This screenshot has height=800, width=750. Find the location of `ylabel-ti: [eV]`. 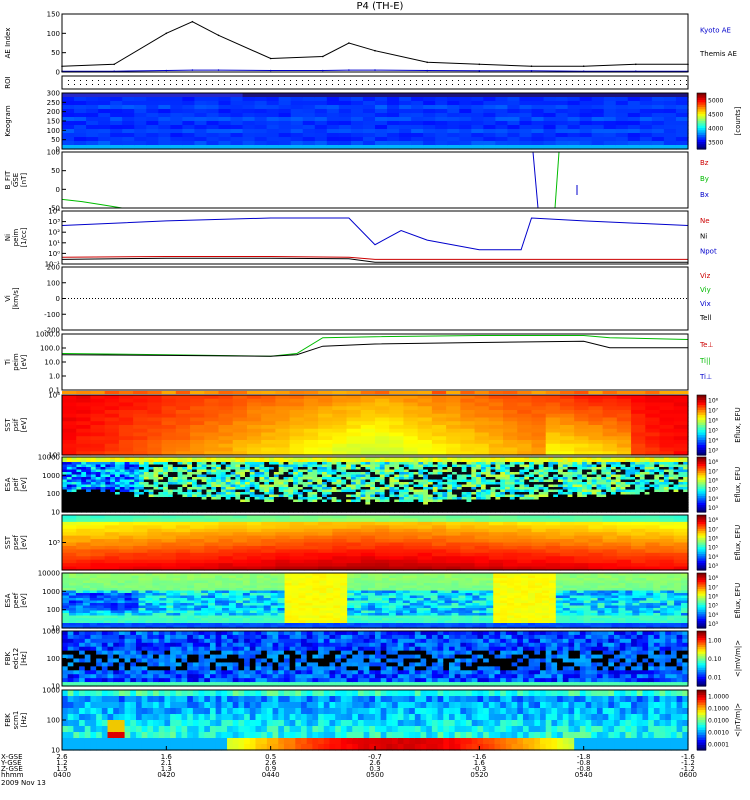

ylabel-ti: [eV] is located at coordinates (24, 361).